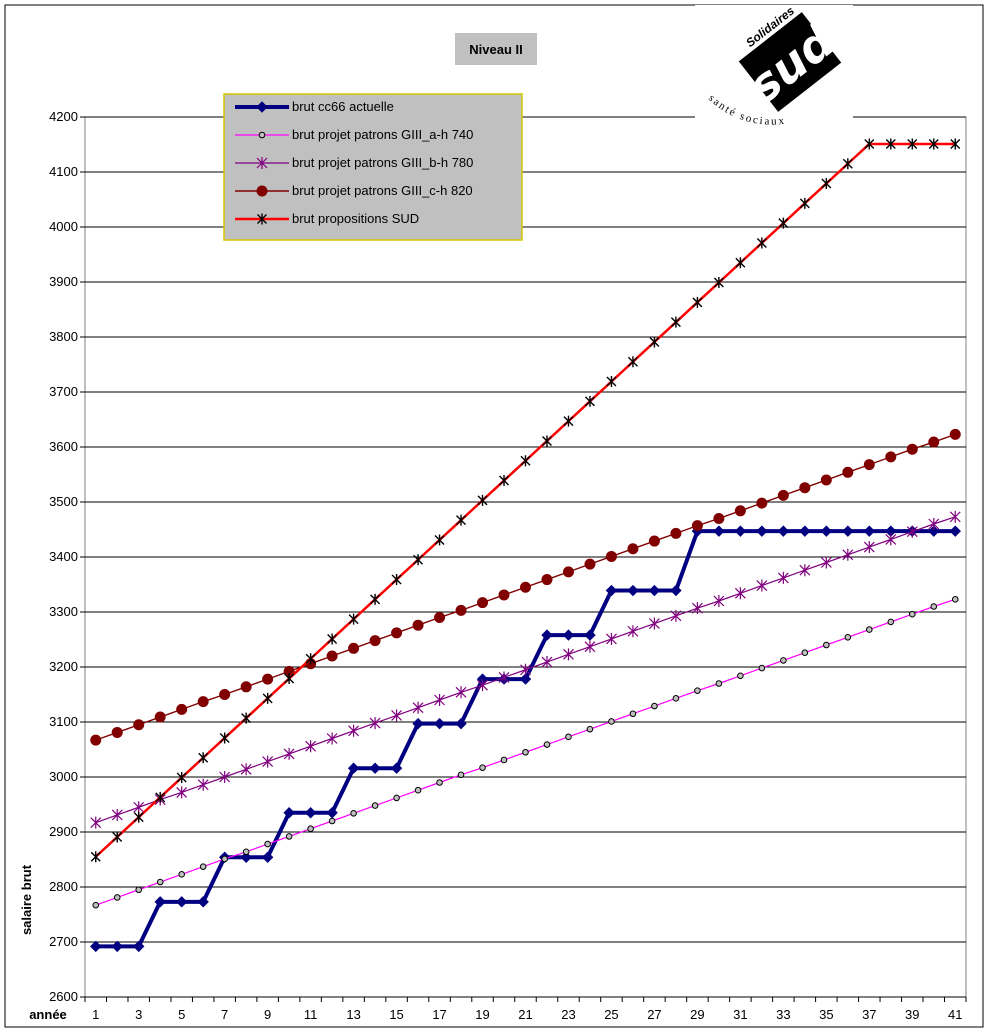 The height and width of the screenshot is (1032, 988). Describe the element at coordinates (525, 1009) in the screenshot. I see `x-axis: 1 3 5 7 9 11 13 15 17 19 21 23 25 27 29 31 33 35 37 39 41` at that location.